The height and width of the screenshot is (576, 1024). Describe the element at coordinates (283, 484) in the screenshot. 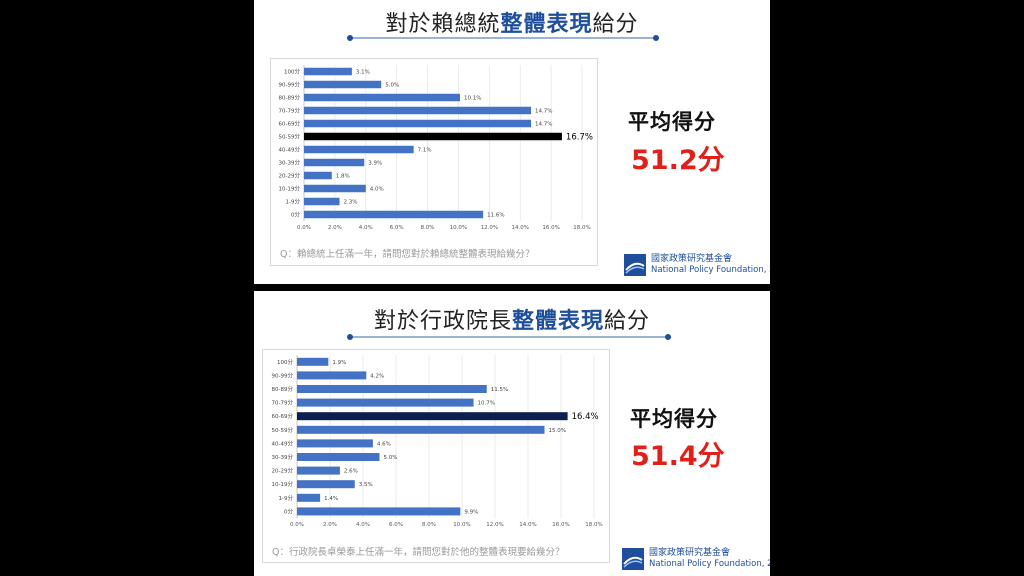

I see `category-label: 10-19分` at that location.